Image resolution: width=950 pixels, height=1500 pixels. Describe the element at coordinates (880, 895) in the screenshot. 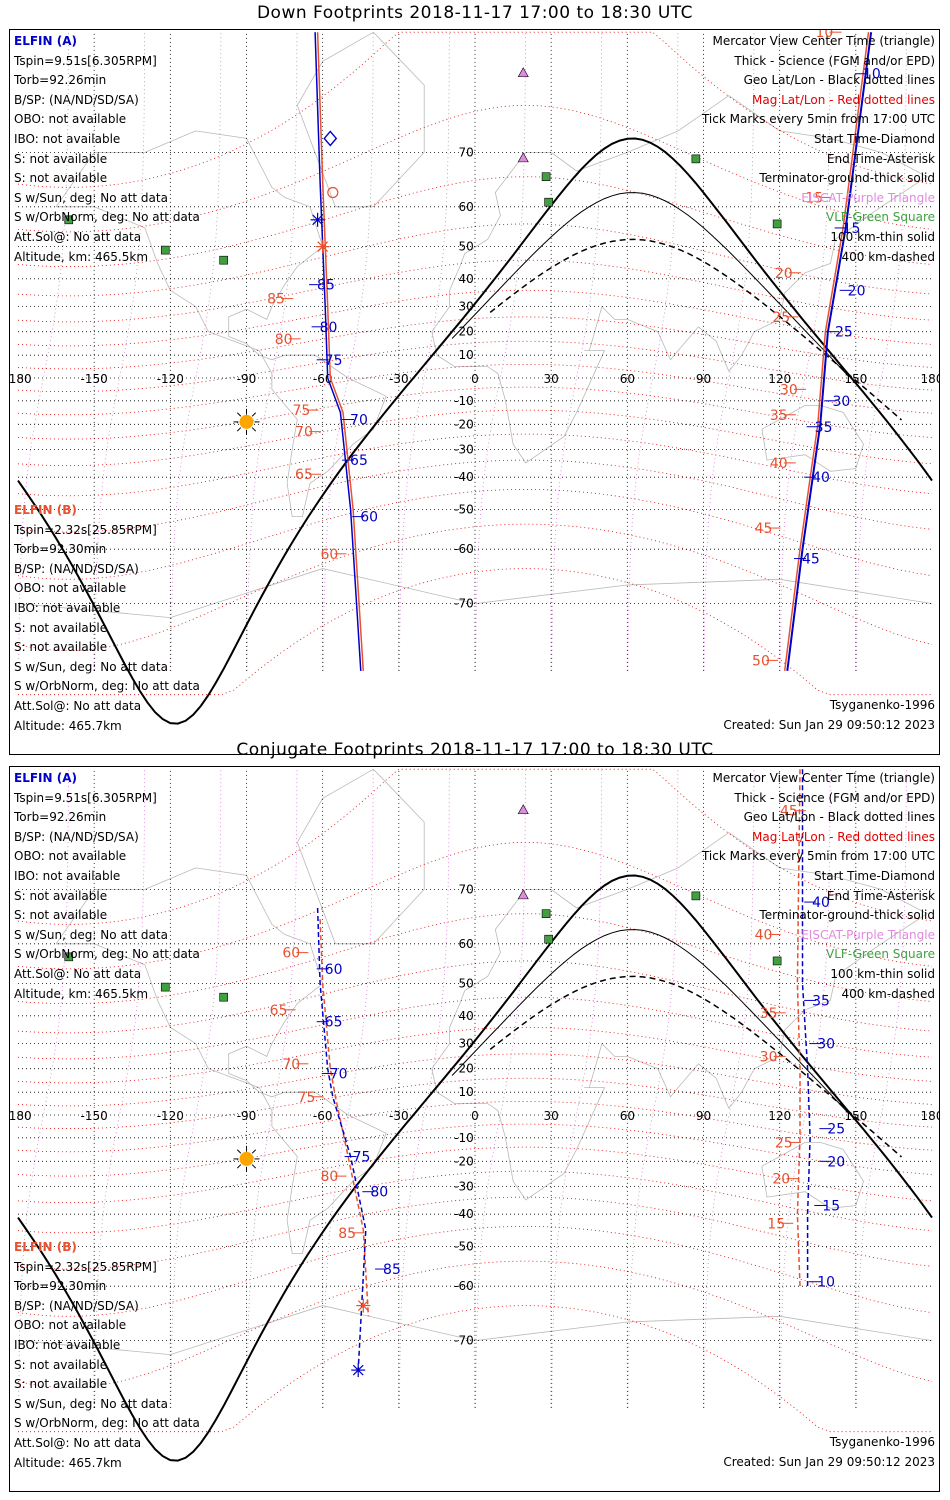

I see `info-line: End Time-Asterisk` at that location.